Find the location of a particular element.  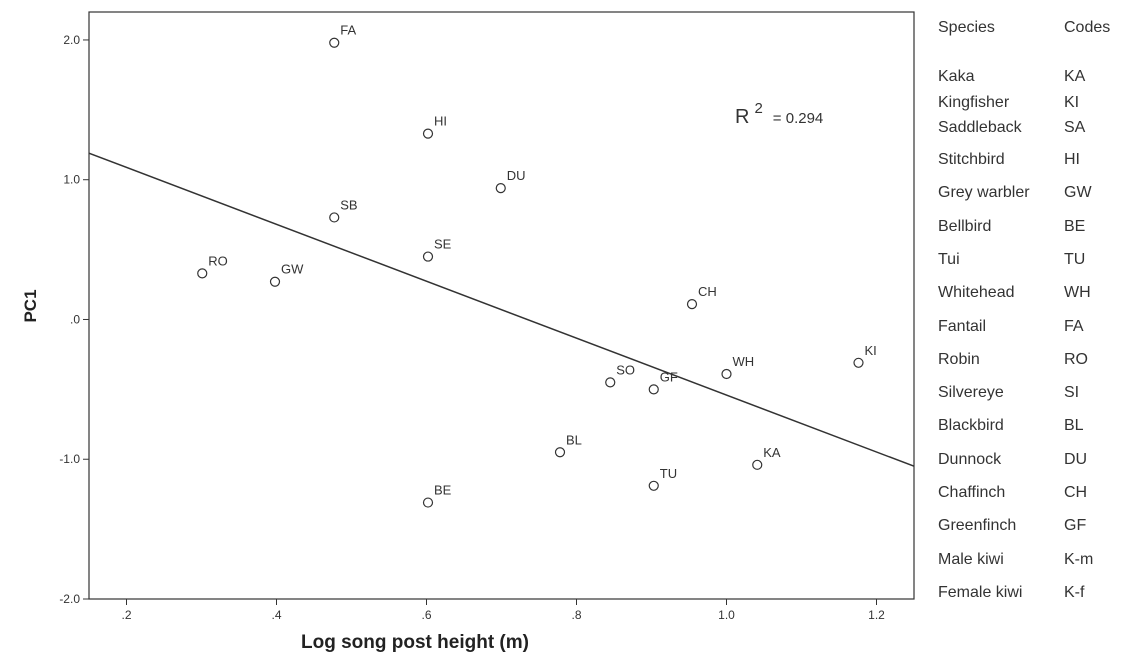

data-point-label: GF is located at coordinates (669, 376).